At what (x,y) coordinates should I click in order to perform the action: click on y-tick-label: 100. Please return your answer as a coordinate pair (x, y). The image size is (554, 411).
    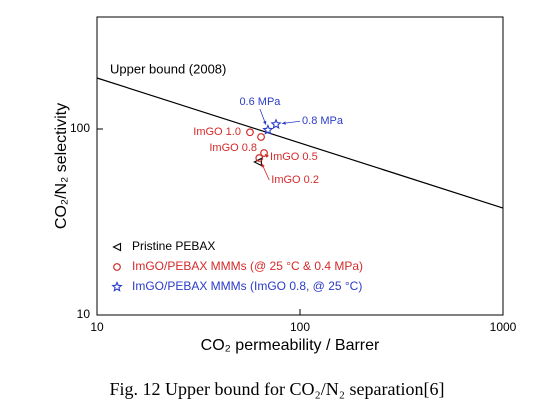
    Looking at the image, I should click on (80, 128).